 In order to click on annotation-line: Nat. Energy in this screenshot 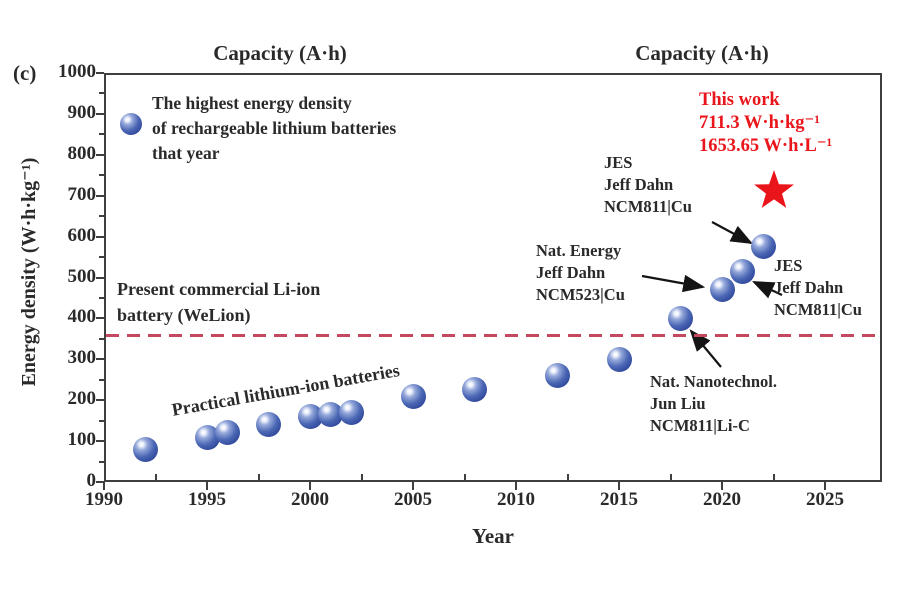, I will do `click(579, 250)`.